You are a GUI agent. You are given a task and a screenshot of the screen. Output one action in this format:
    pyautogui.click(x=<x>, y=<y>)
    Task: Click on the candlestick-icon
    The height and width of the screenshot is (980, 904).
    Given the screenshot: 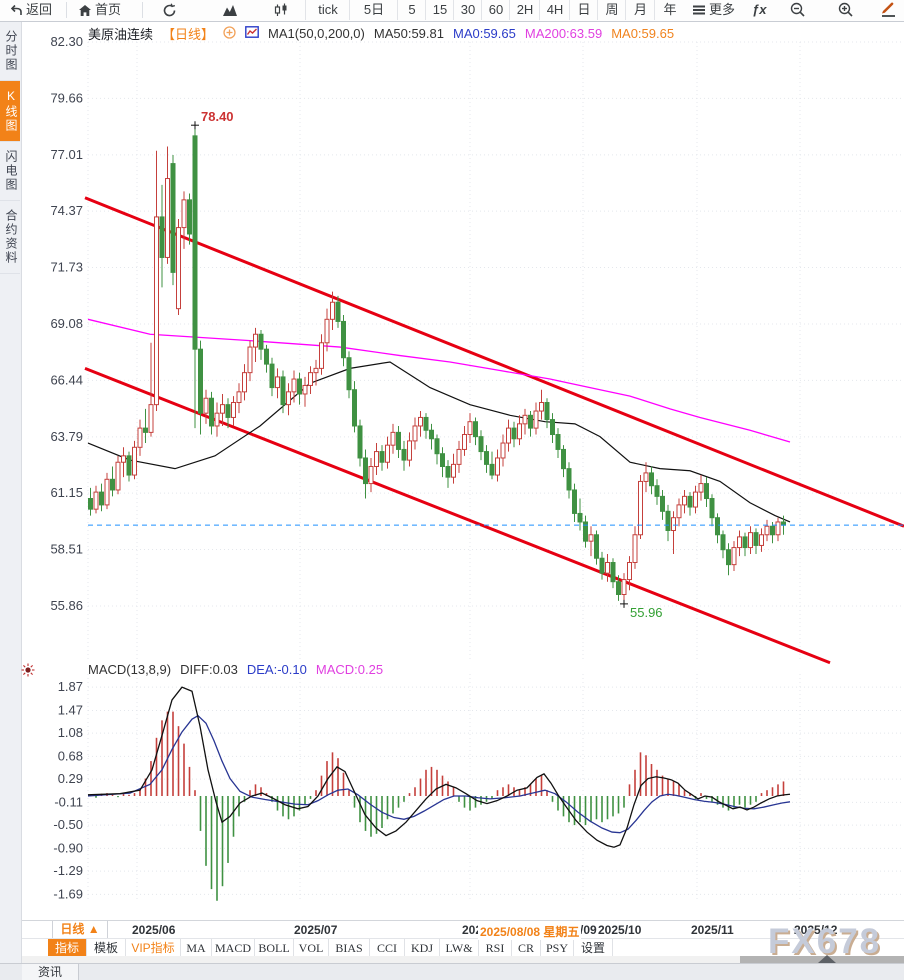 What is the action you would take?
    pyautogui.click(x=281, y=10)
    